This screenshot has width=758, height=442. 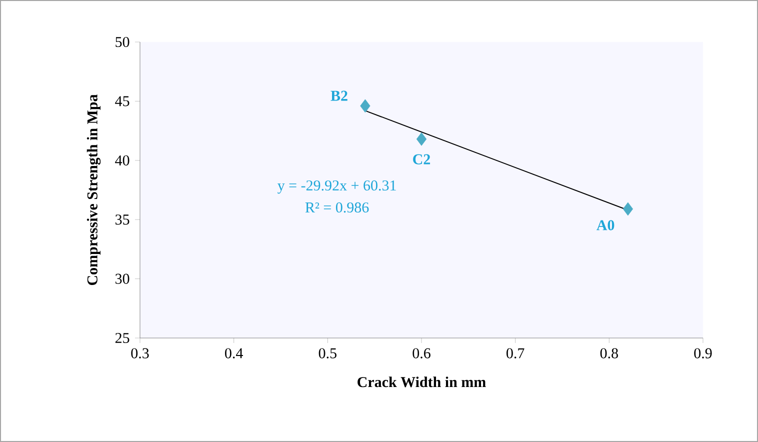 What do you see at coordinates (123, 279) in the screenshot?
I see `y-tick-label: 30` at bounding box center [123, 279].